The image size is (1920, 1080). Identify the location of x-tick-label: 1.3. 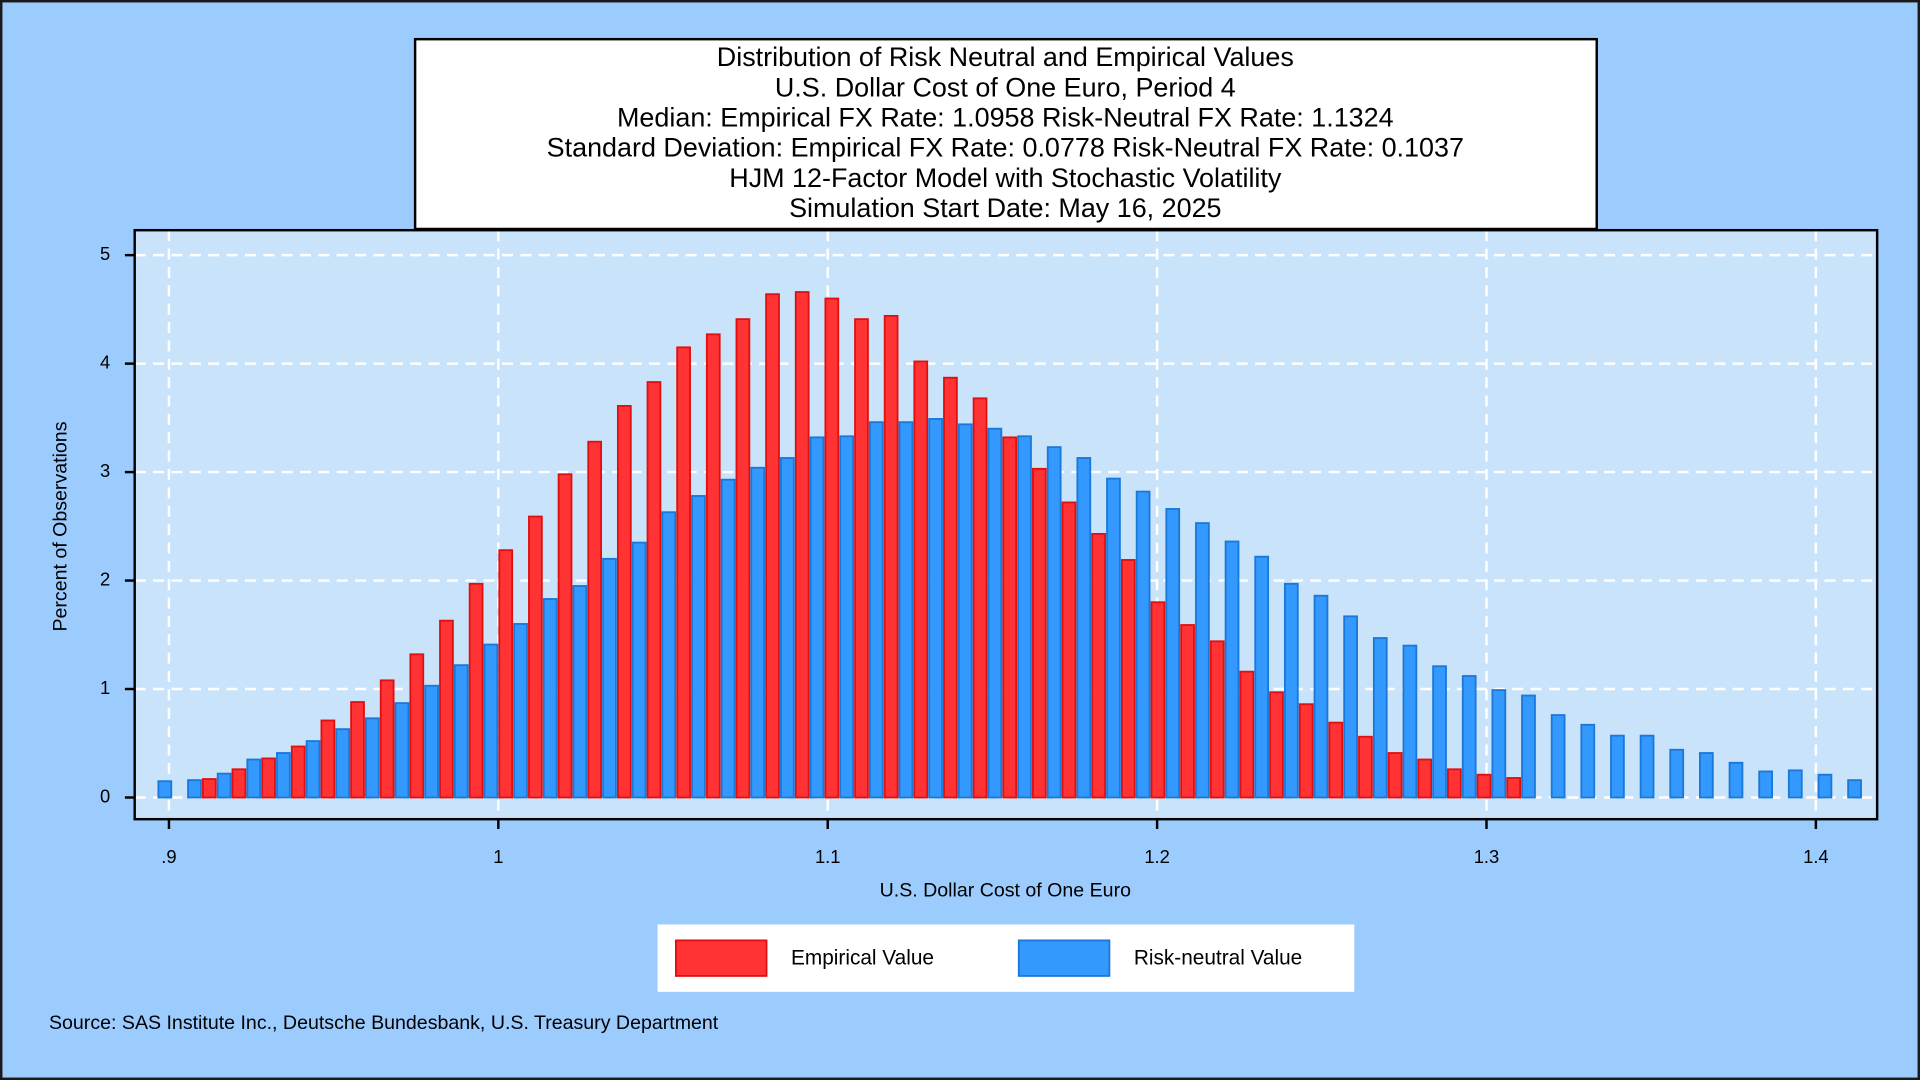
(1487, 856).